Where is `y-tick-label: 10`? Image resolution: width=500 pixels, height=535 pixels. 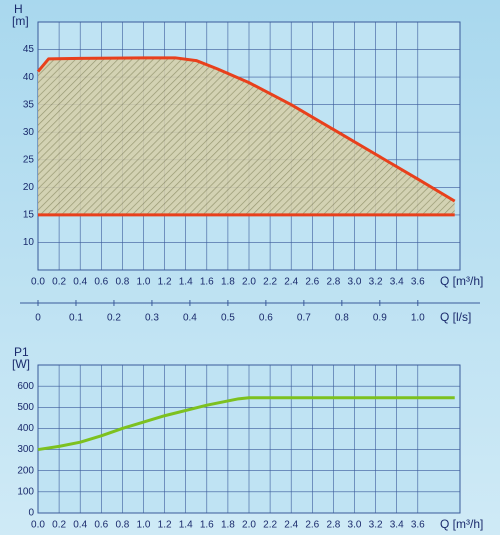 y-tick-label: 10 is located at coordinates (29, 242).